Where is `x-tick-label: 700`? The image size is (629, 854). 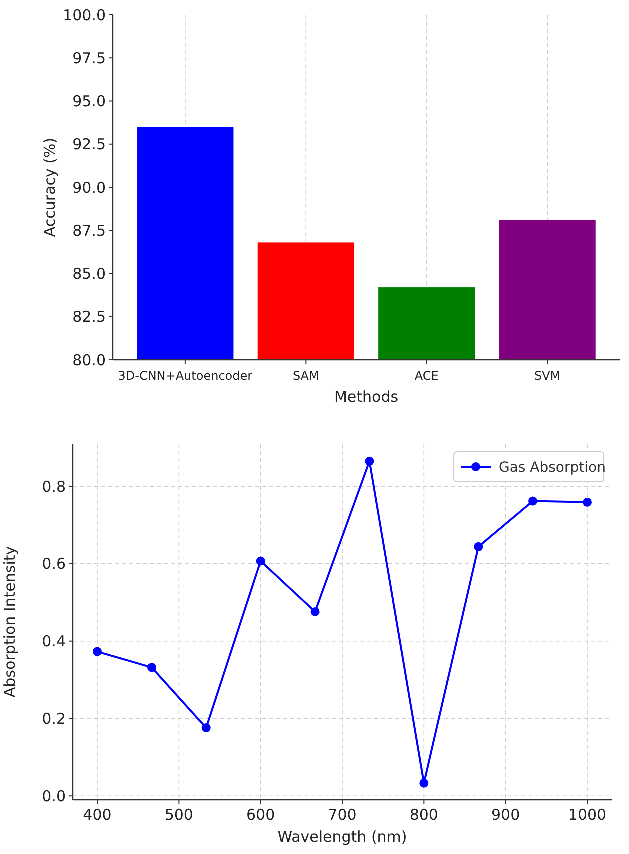
x-tick-label: 700 is located at coordinates (342, 815).